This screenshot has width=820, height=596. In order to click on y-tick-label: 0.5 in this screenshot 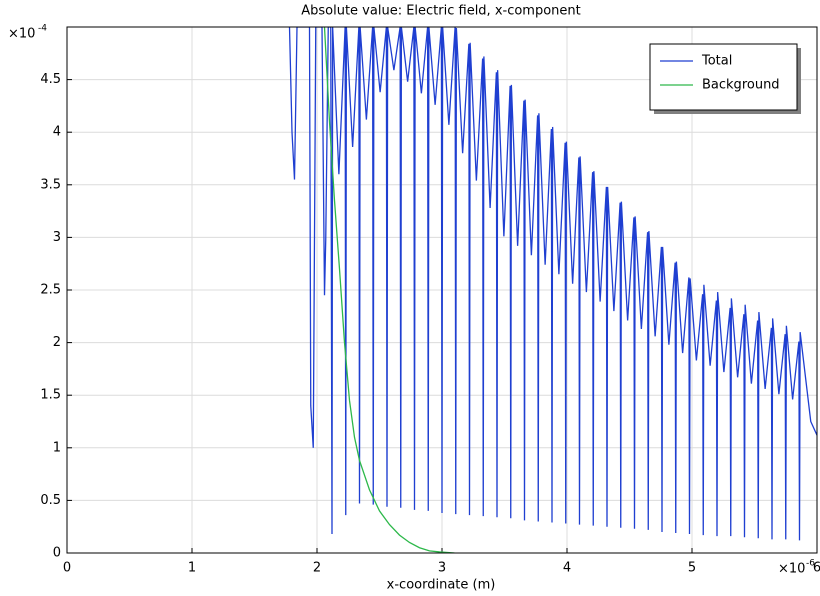, I will do `click(50, 500)`.